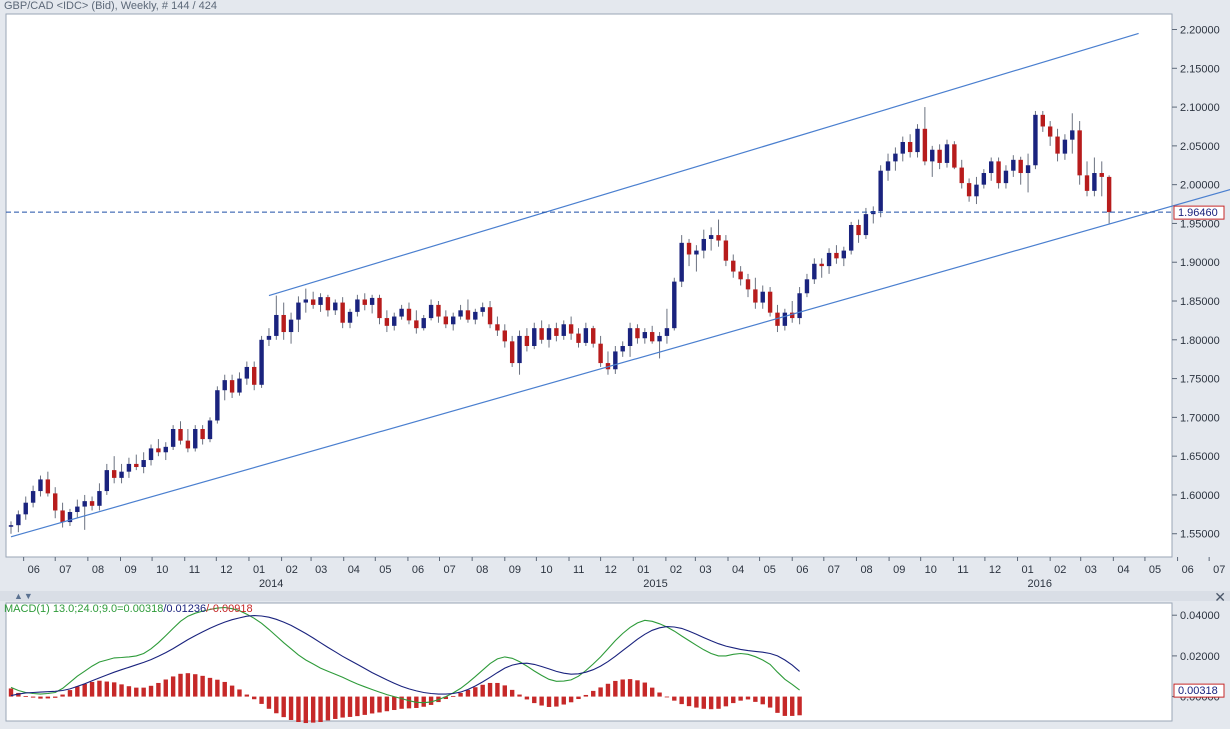 The height and width of the screenshot is (729, 1230). What do you see at coordinates (110, 6) in the screenshot?
I see `chart-title: GBP/CAD <IDC> (Bid), Weekly, # 144 / 424` at bounding box center [110, 6].